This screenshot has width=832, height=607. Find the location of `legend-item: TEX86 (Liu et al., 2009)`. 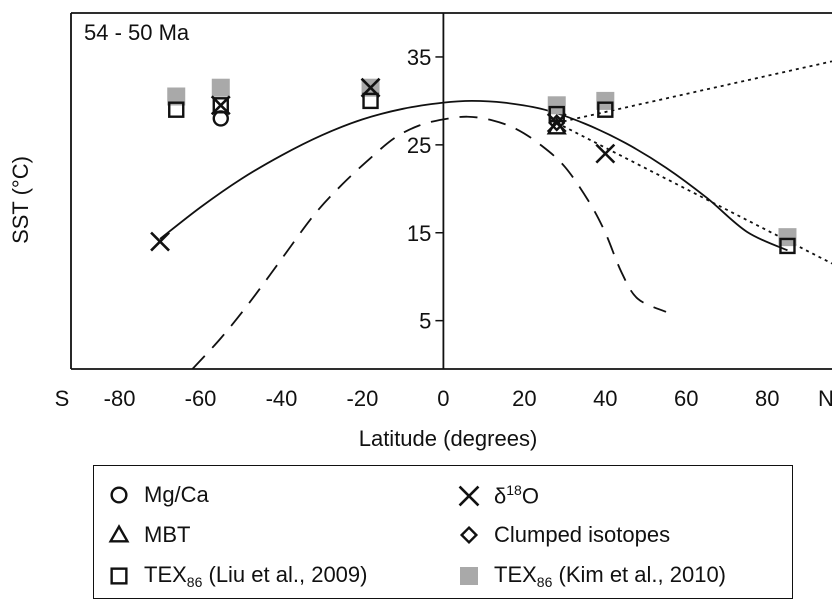

legend-item: TEX86 (Liu et al., 2009) is located at coordinates (237, 576).